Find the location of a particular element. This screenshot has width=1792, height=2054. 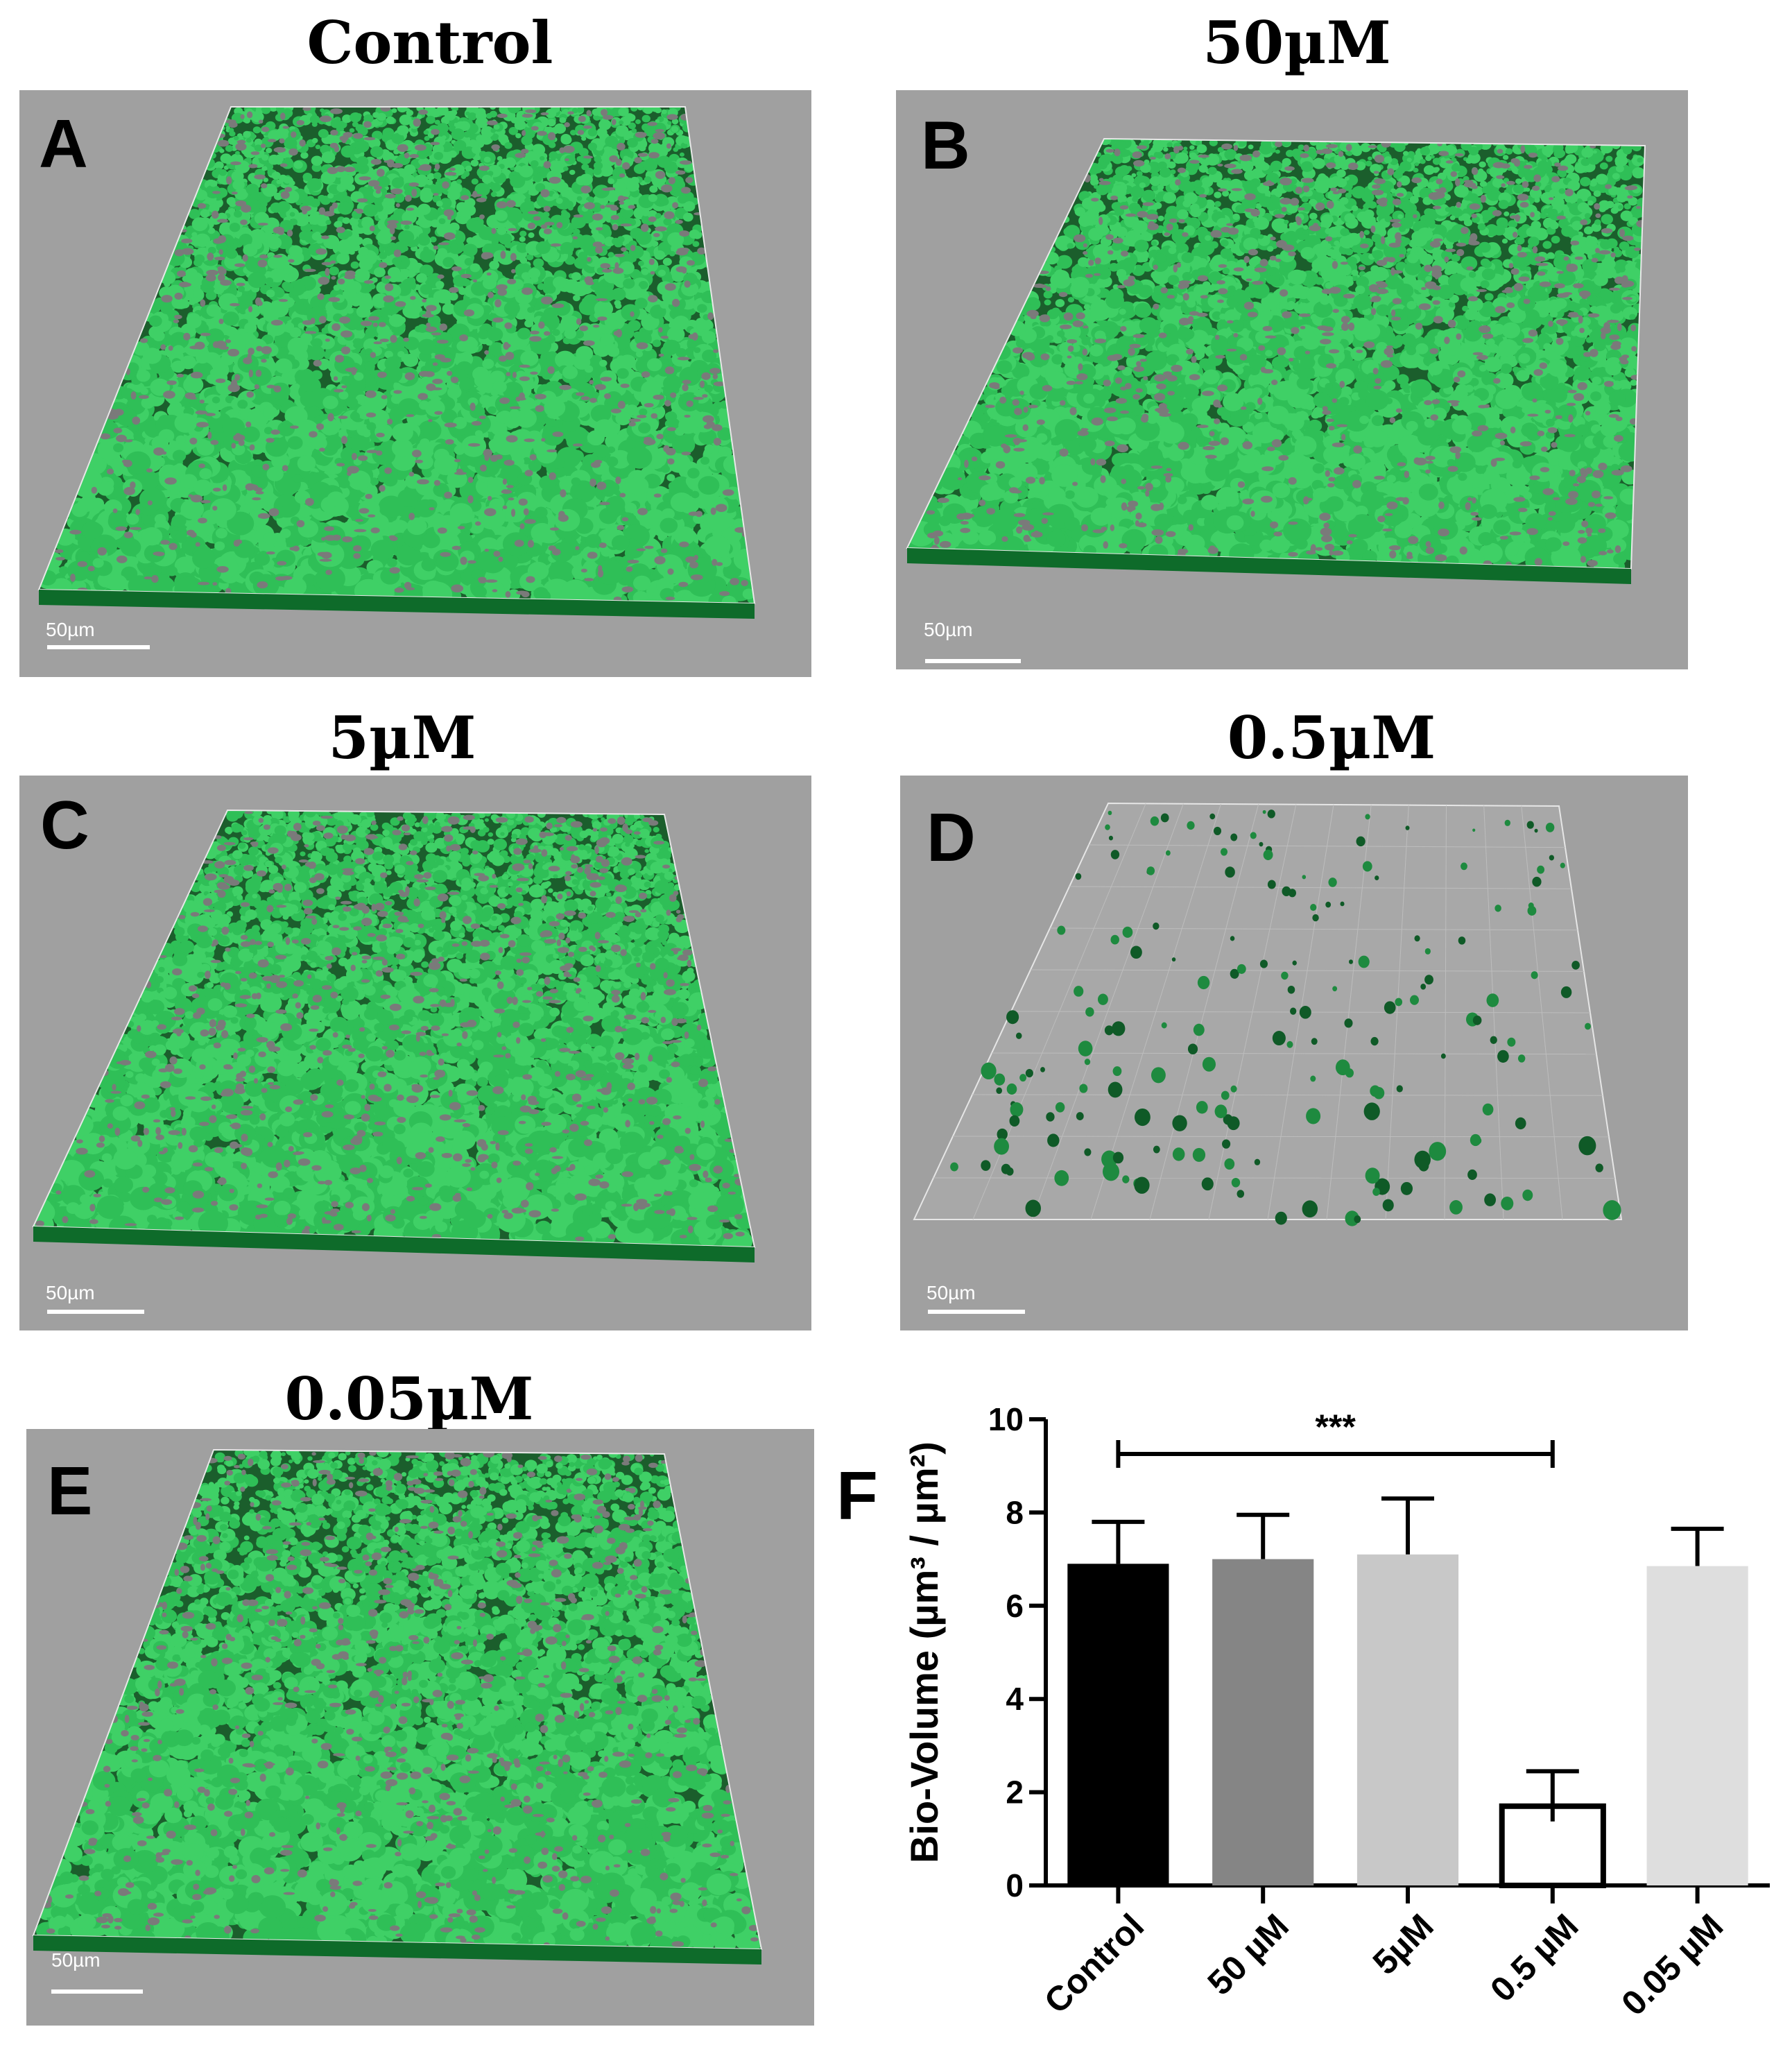

panel-b-render is located at coordinates (1276, 360).